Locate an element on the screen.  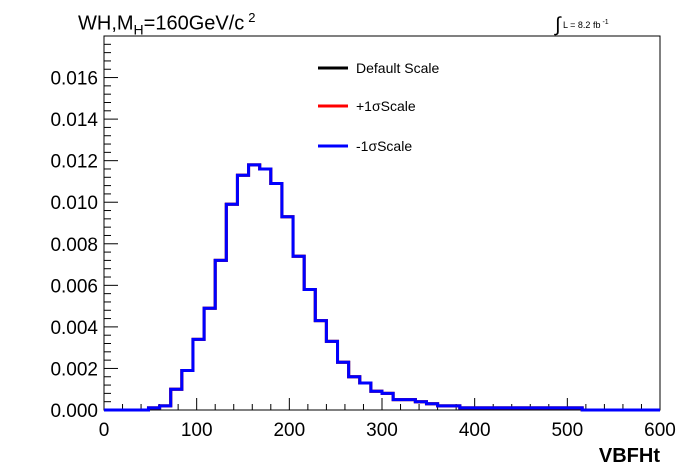
x-tick-label: 100 is located at coordinates (197, 430).